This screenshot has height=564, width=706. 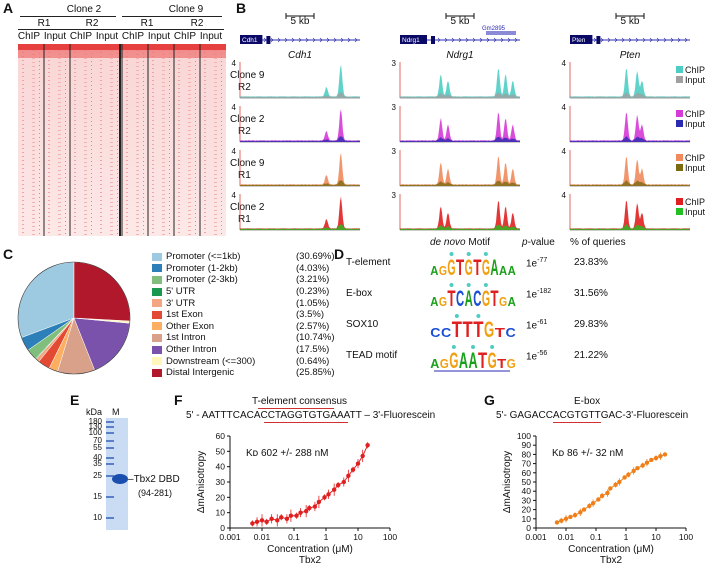 I want to click on x-tick-label: 0.01, so click(x=262, y=537).